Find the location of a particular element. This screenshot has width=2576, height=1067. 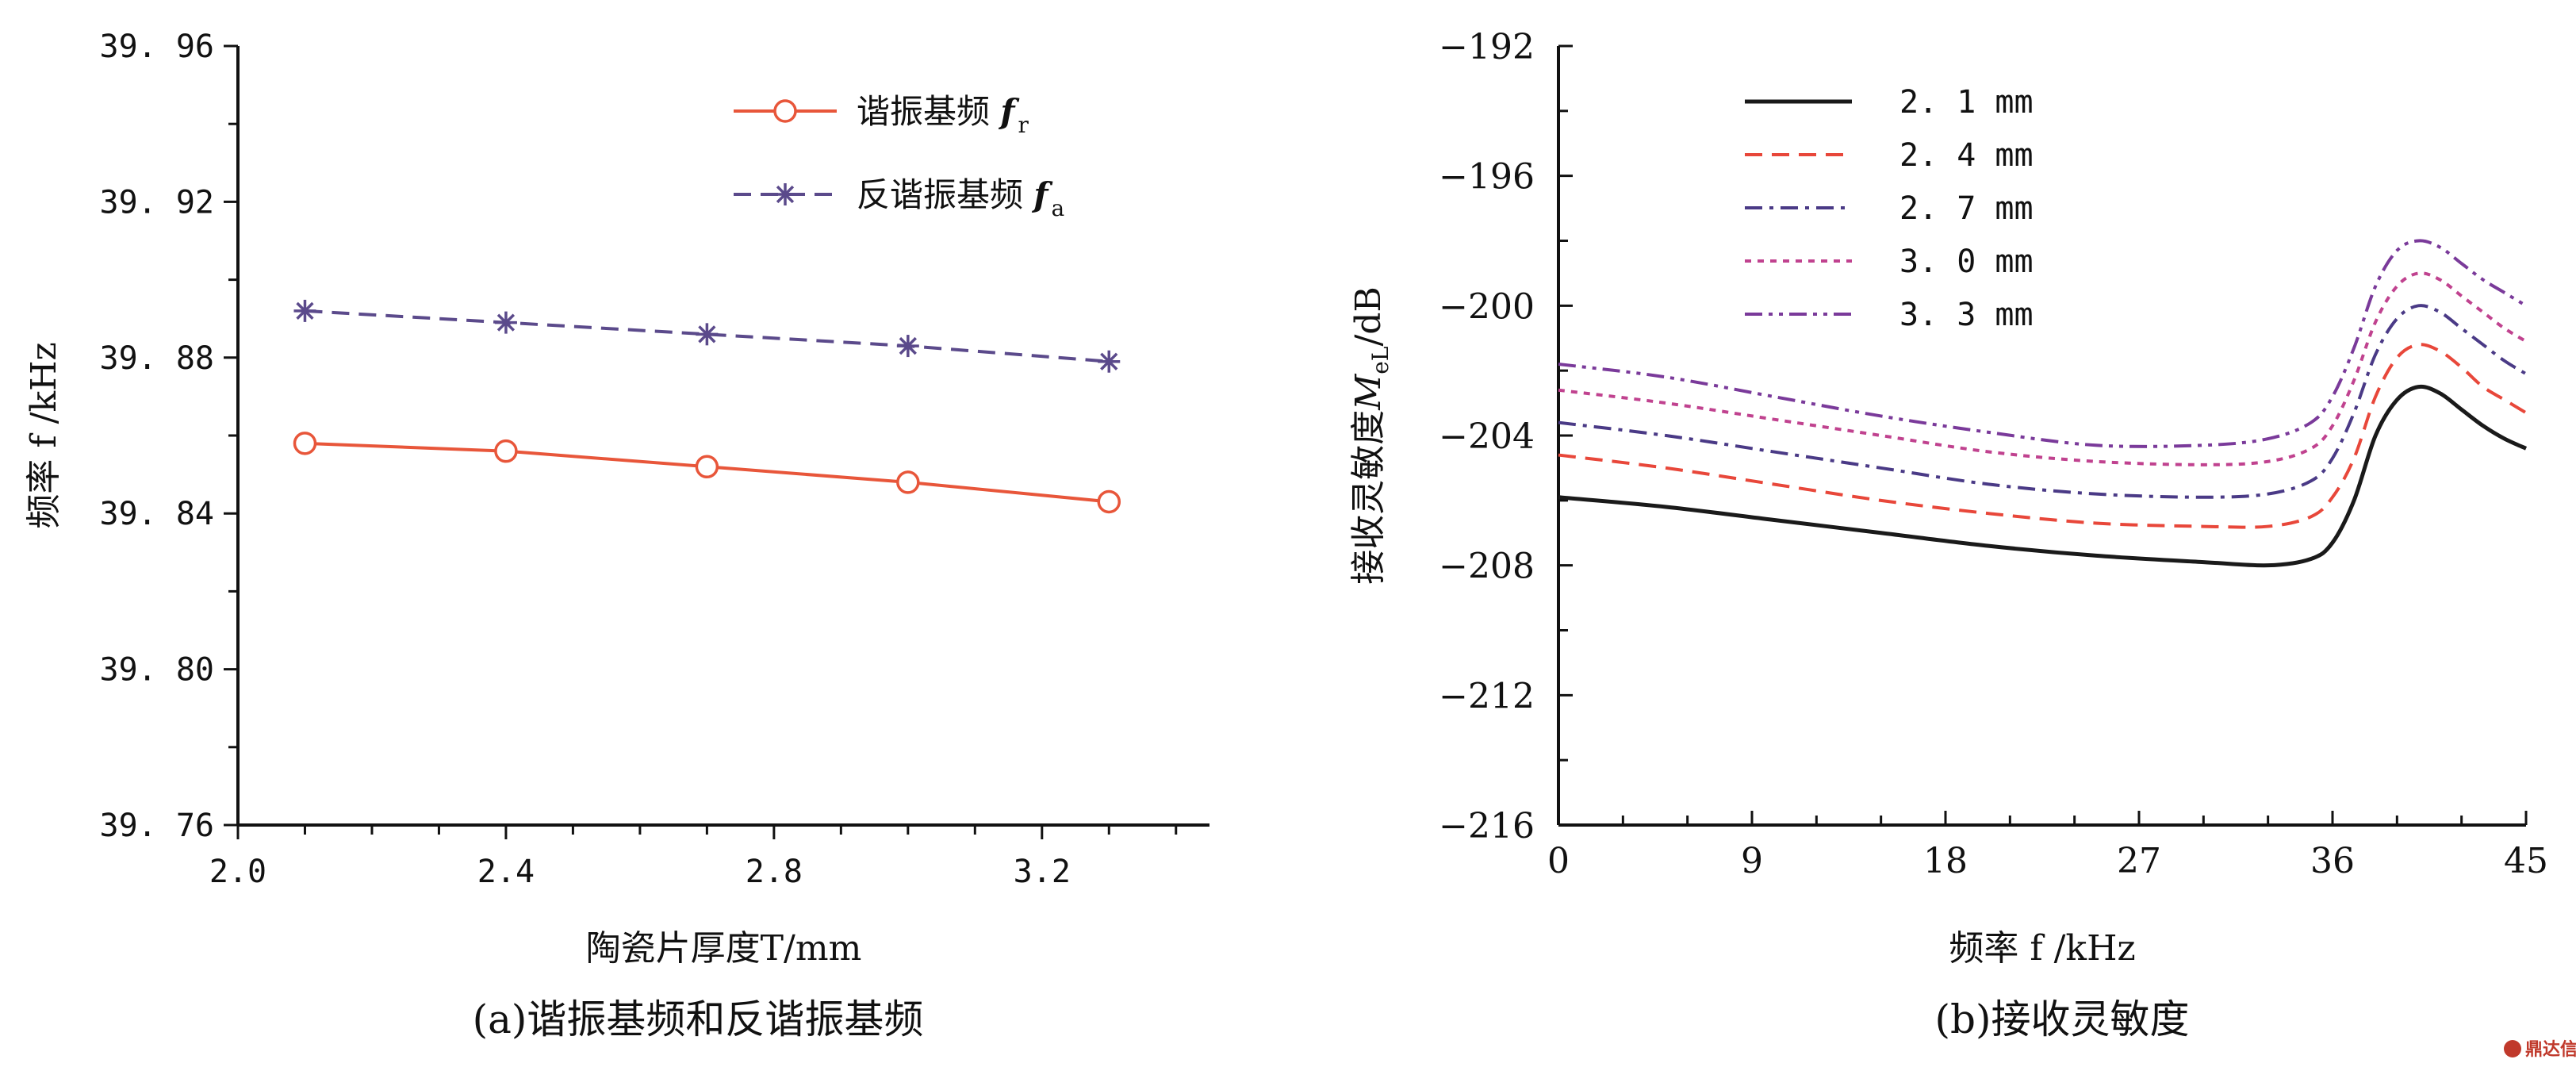

chart-b-legend-label: 2. 4 mm is located at coordinates (1966, 155).